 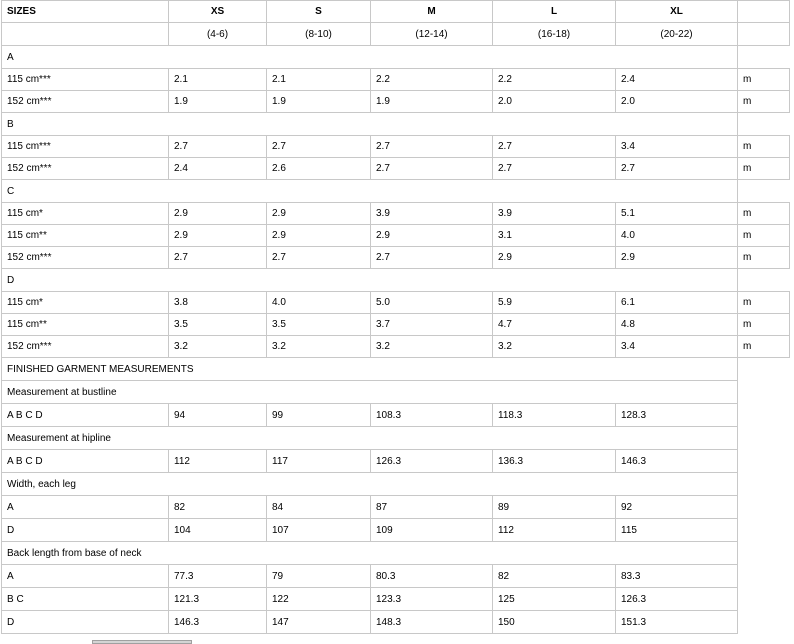 What do you see at coordinates (217, 101) in the screenshot?
I see `yardage-value: 1.9` at bounding box center [217, 101].